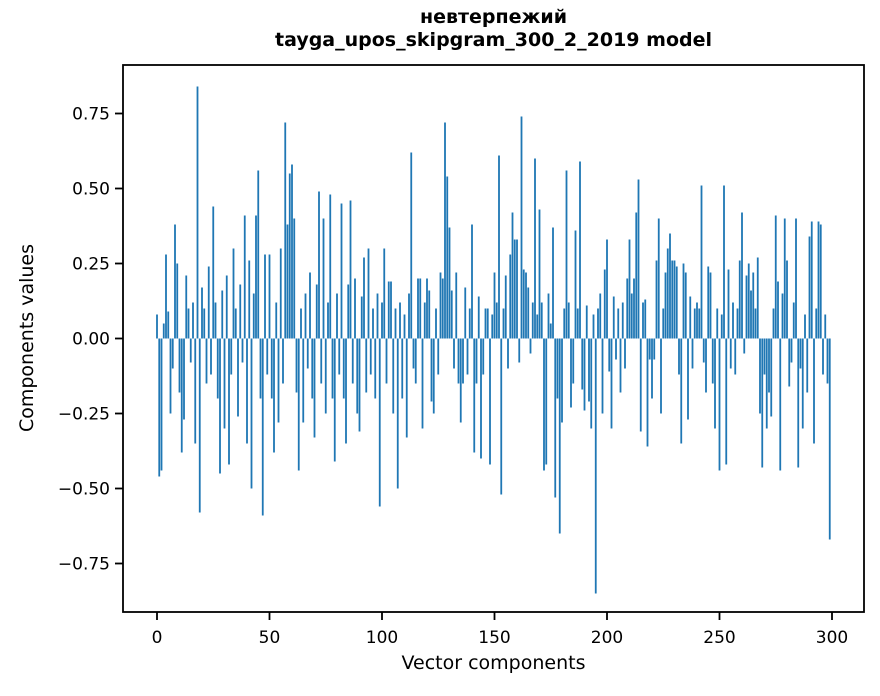 This screenshot has height=696, width=880. I want to click on x-tick-label: 300, so click(832, 638).